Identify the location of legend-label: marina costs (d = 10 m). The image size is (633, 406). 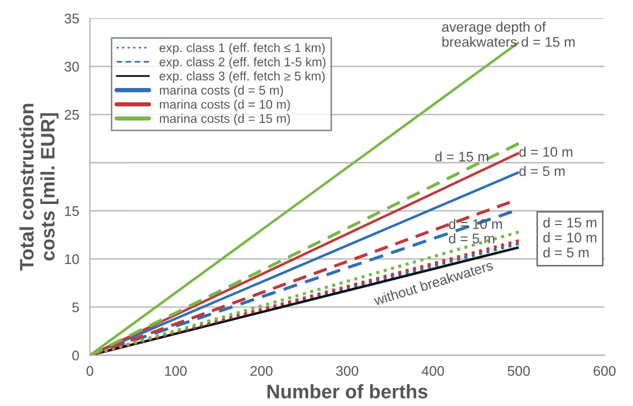
(225, 106).